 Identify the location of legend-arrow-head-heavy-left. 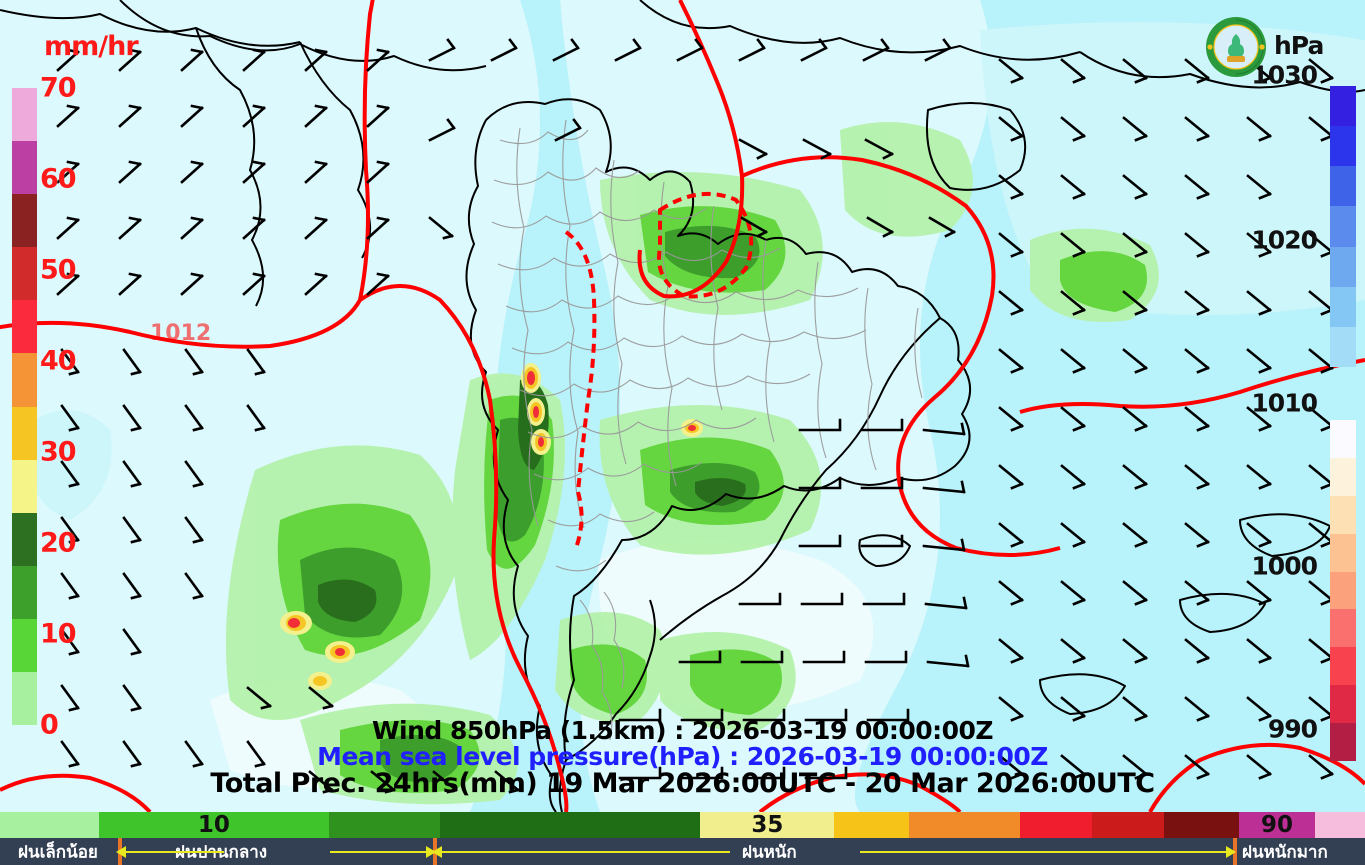
(437, 851).